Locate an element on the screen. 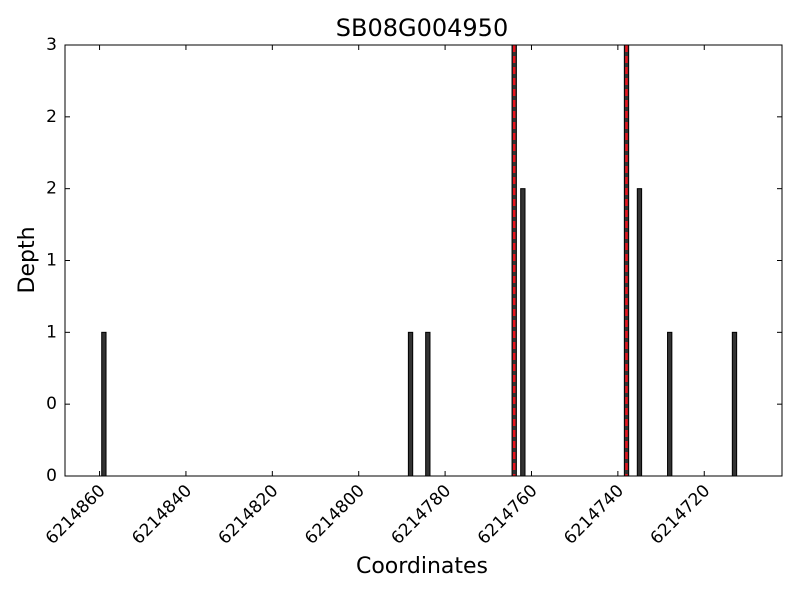  x-tick-label: 6214780 is located at coordinates (421, 515).